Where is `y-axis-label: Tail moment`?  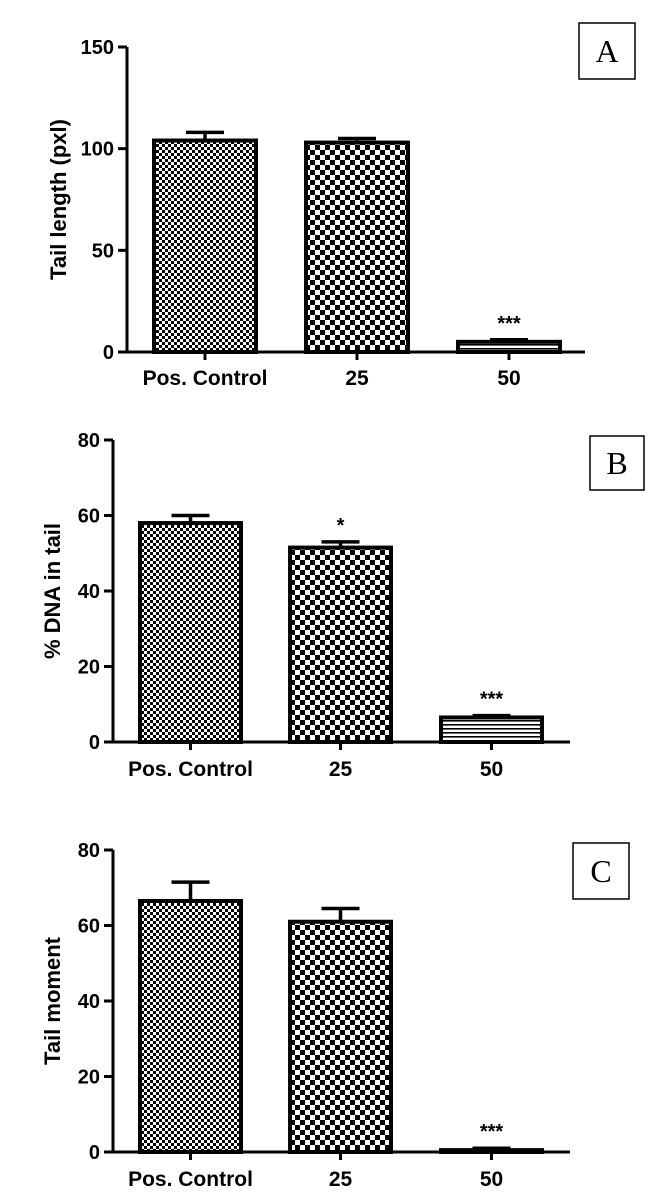 y-axis-label: Tail moment is located at coordinates (52, 1000).